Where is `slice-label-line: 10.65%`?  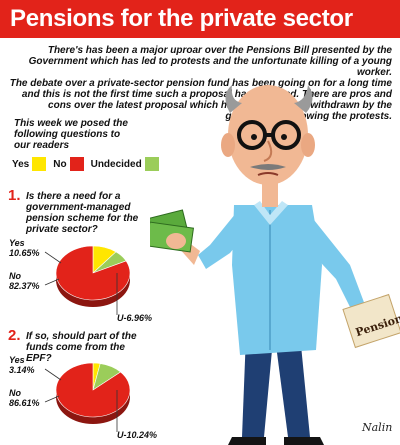
slice-label-line: 10.65% is located at coordinates (24, 253).